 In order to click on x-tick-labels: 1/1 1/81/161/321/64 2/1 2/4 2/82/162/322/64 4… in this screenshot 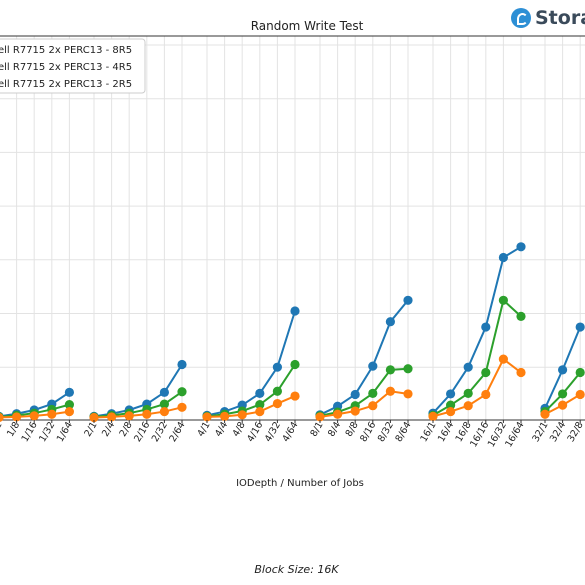, I will do `click(292, 434)`.